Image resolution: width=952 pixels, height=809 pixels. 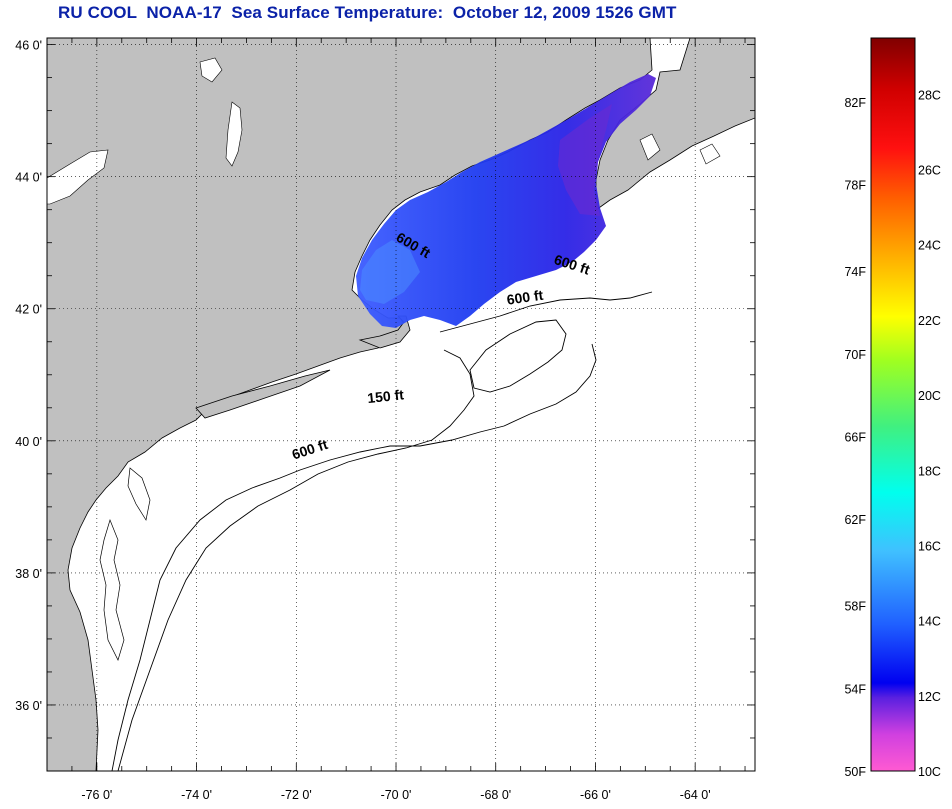 I want to click on colorbar-c-label: 20C, so click(x=929, y=396).